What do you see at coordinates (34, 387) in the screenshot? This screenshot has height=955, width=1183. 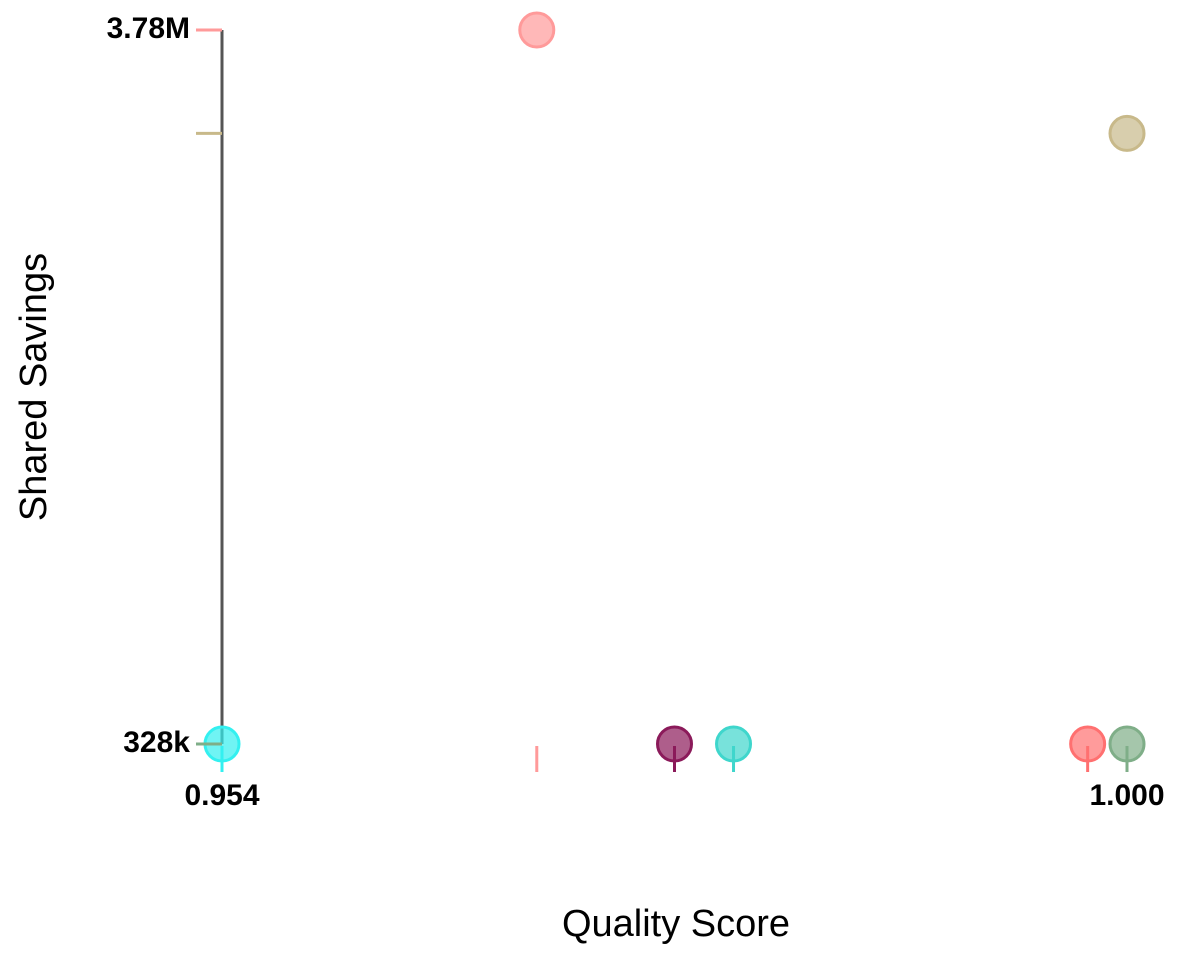 I see `y-axis-title: Shared Savings` at bounding box center [34, 387].